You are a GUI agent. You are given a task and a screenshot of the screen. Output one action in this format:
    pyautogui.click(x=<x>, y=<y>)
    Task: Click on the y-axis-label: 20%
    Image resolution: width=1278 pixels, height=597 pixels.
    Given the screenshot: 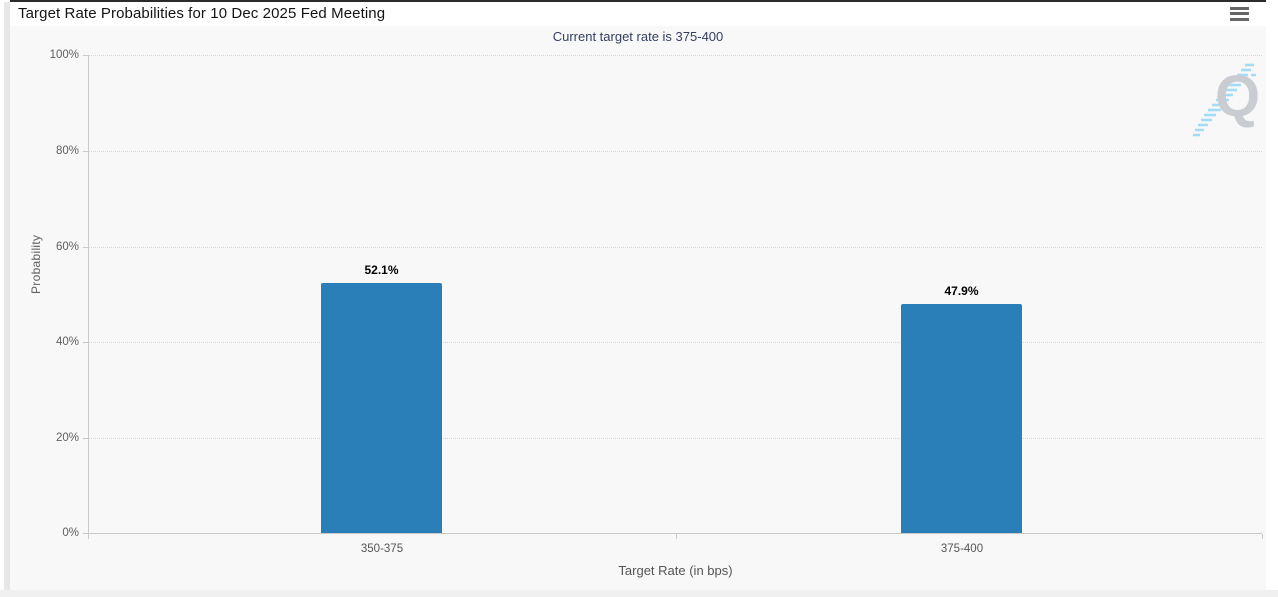 What is the action you would take?
    pyautogui.click(x=67, y=438)
    